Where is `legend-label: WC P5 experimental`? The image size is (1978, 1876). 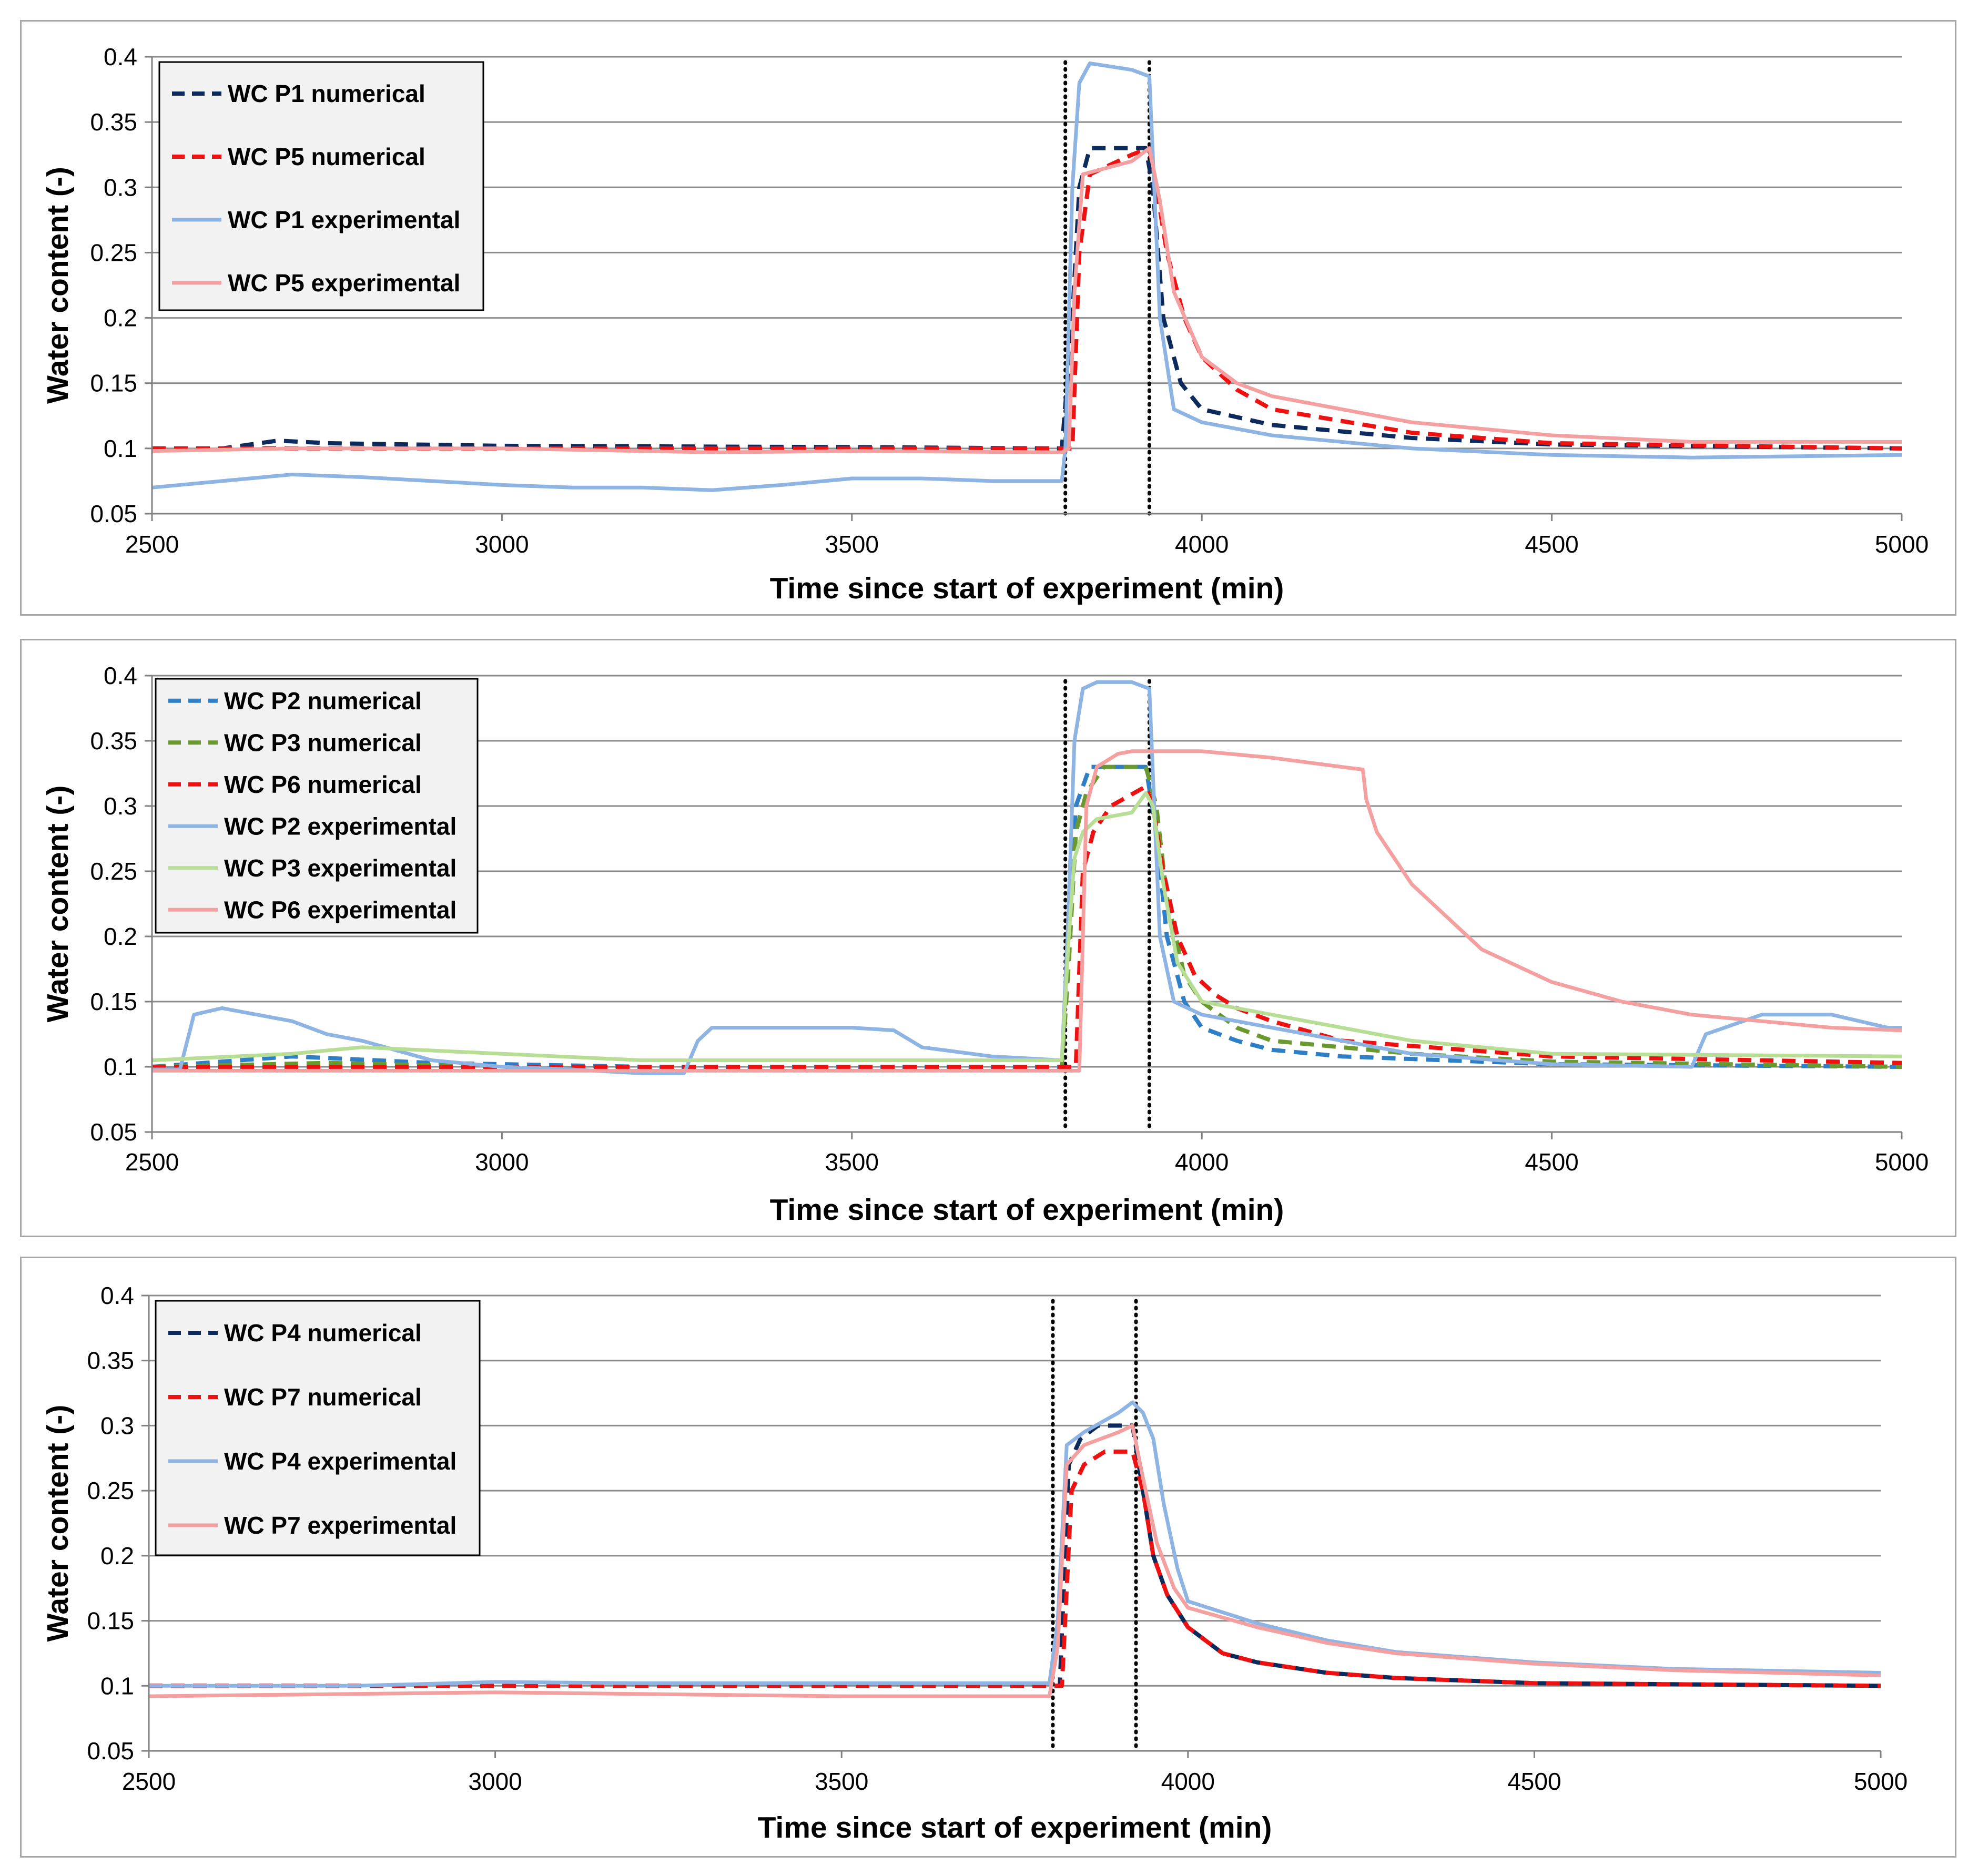 legend-label: WC P5 experimental is located at coordinates (344, 283).